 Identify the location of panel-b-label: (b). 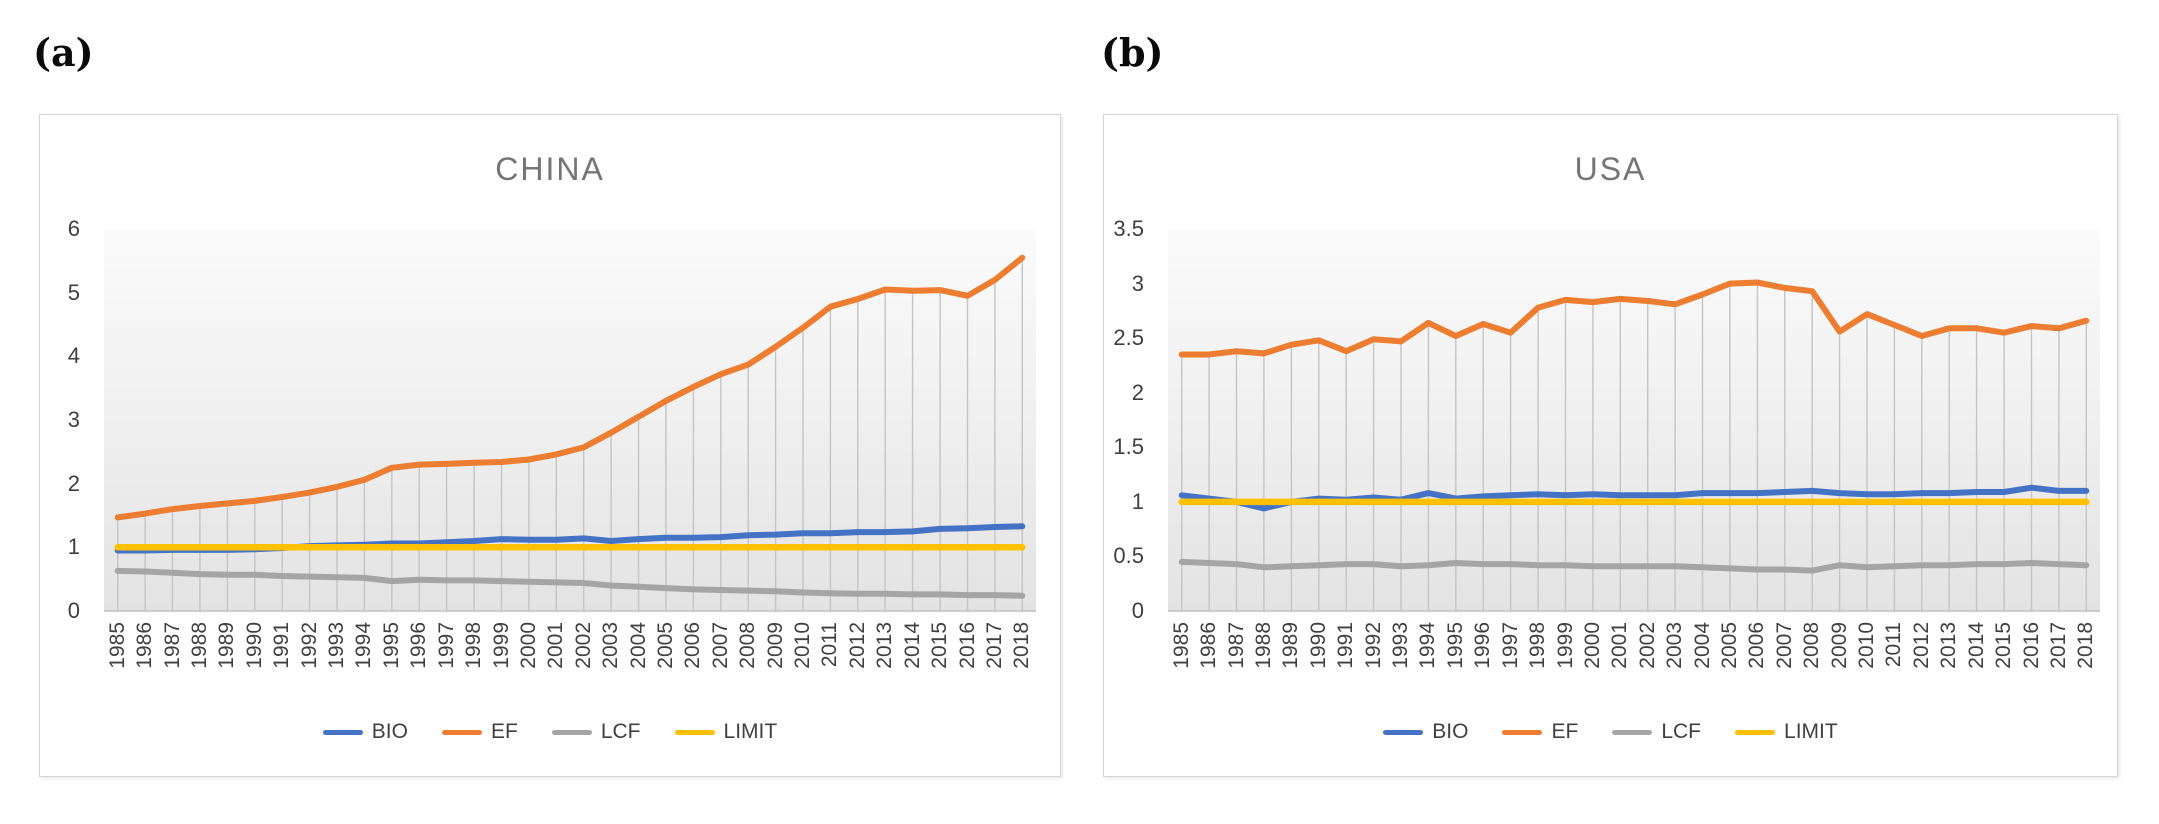
(1132, 52).